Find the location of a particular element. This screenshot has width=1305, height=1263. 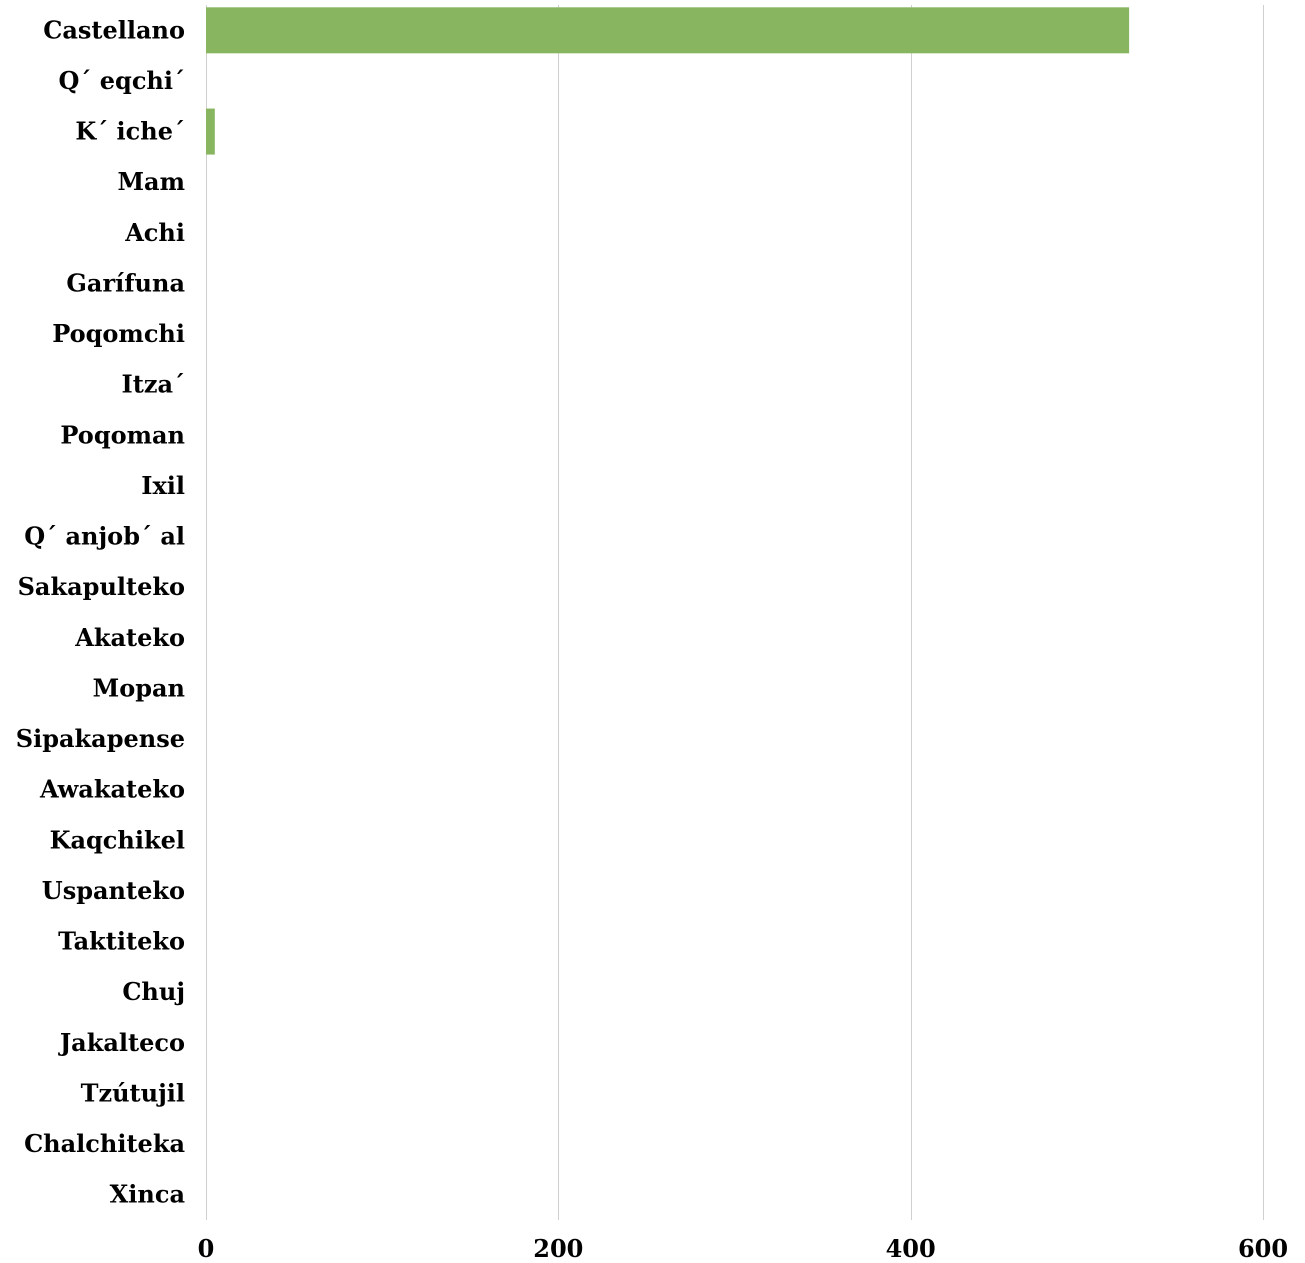

category-label: Garífuna is located at coordinates (125, 282).